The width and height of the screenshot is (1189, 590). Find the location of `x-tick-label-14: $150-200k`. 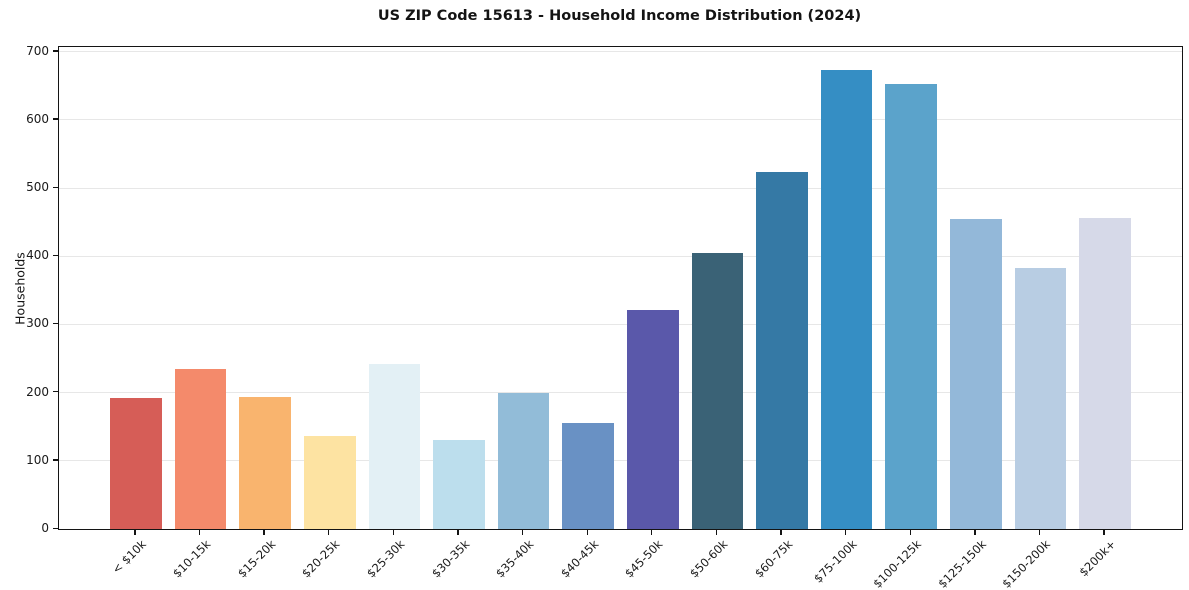

x-tick-label-14: $150-200k is located at coordinates (1026, 563).